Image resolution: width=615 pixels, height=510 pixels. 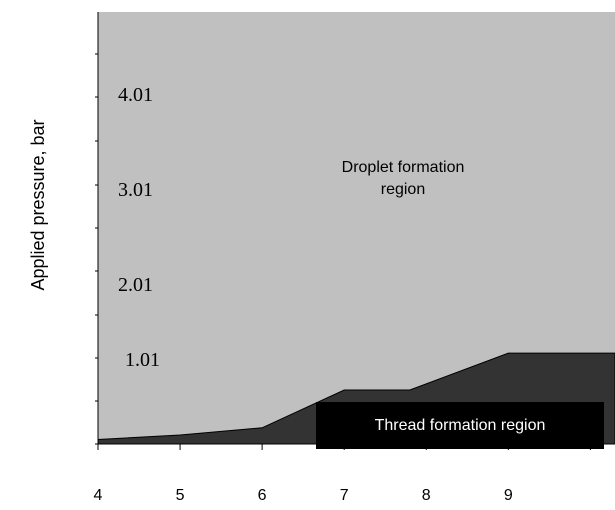 I want to click on y-axis, so click(x=97, y=228).